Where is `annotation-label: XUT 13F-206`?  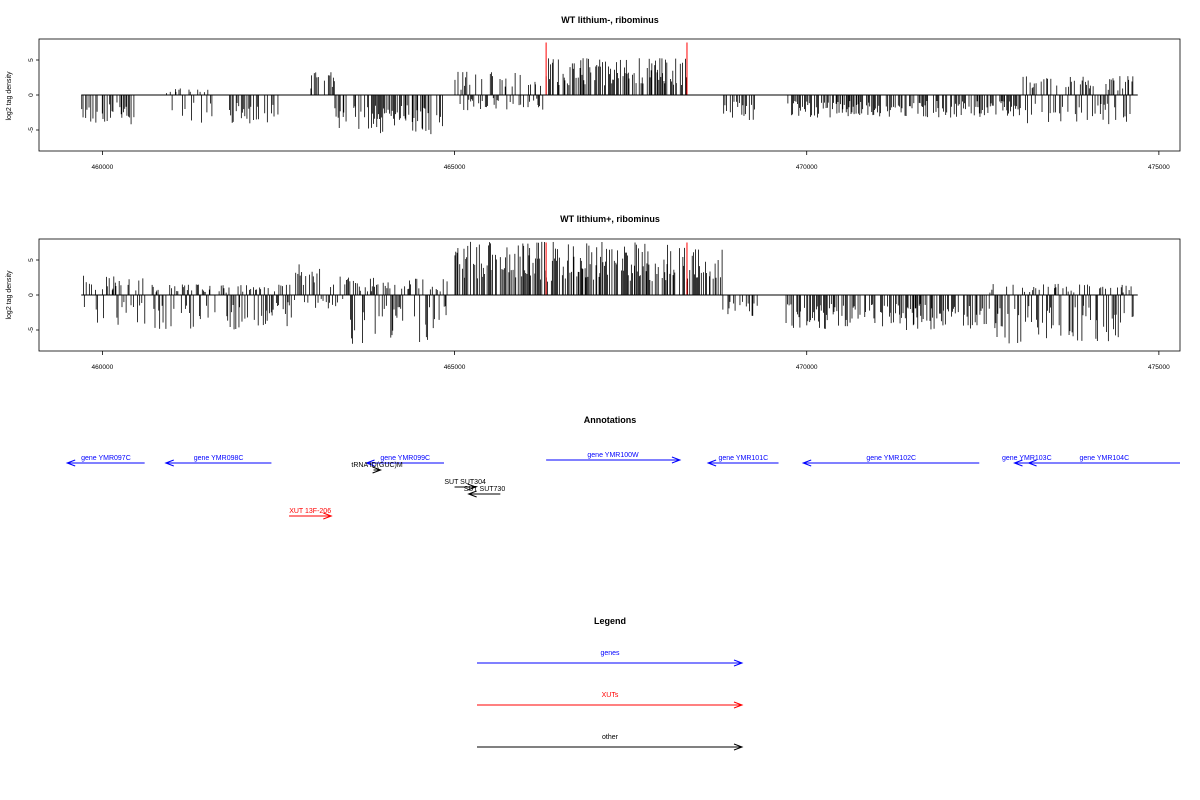
annotation-label: XUT 13F-206 is located at coordinates (310, 511).